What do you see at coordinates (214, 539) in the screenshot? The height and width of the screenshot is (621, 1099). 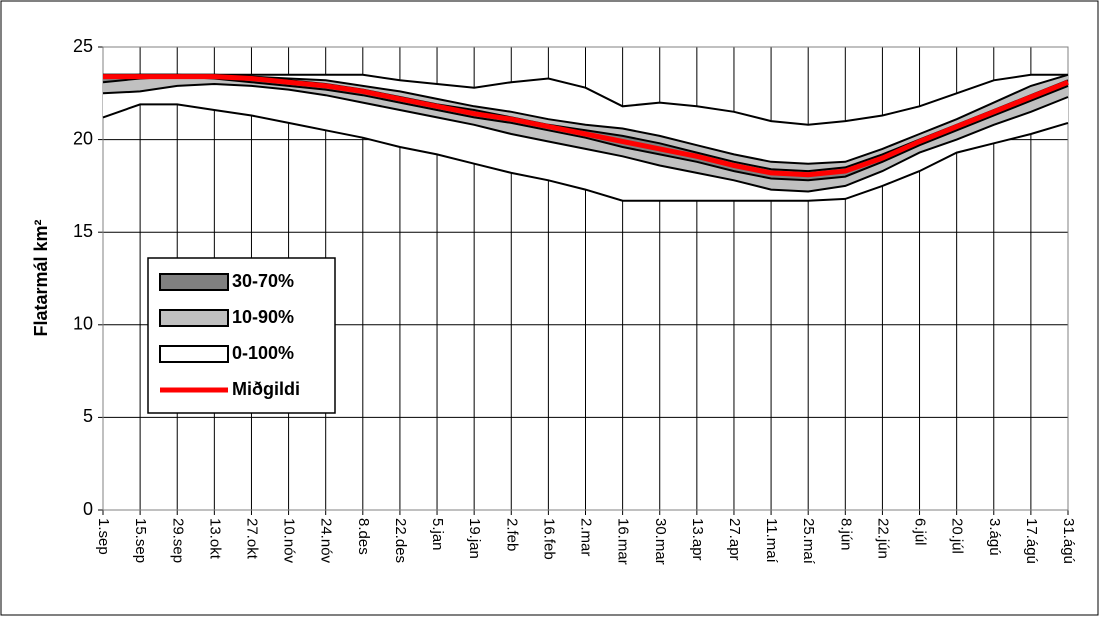 I see `x-tick-label: 13.okt` at bounding box center [214, 539].